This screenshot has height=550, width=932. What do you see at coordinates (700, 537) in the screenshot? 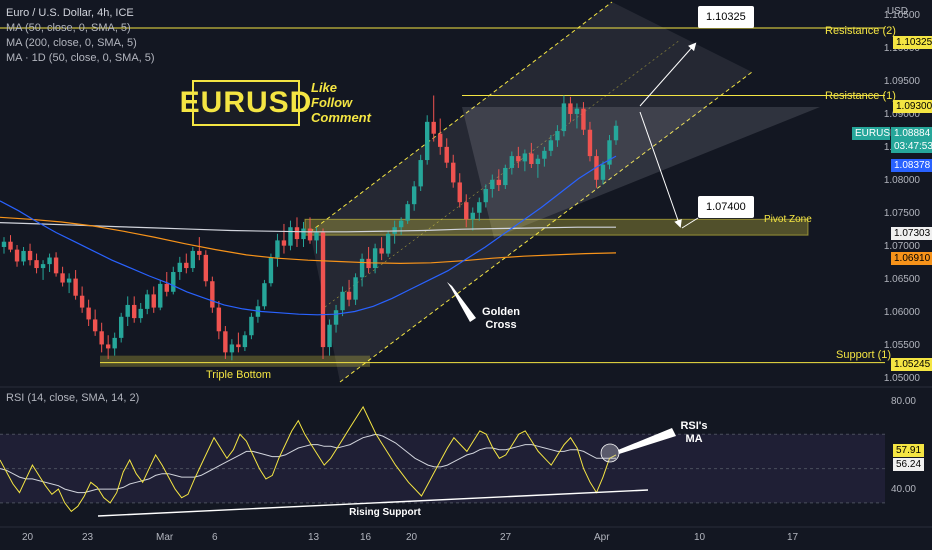
I see `date-tick: 10` at bounding box center [700, 537].